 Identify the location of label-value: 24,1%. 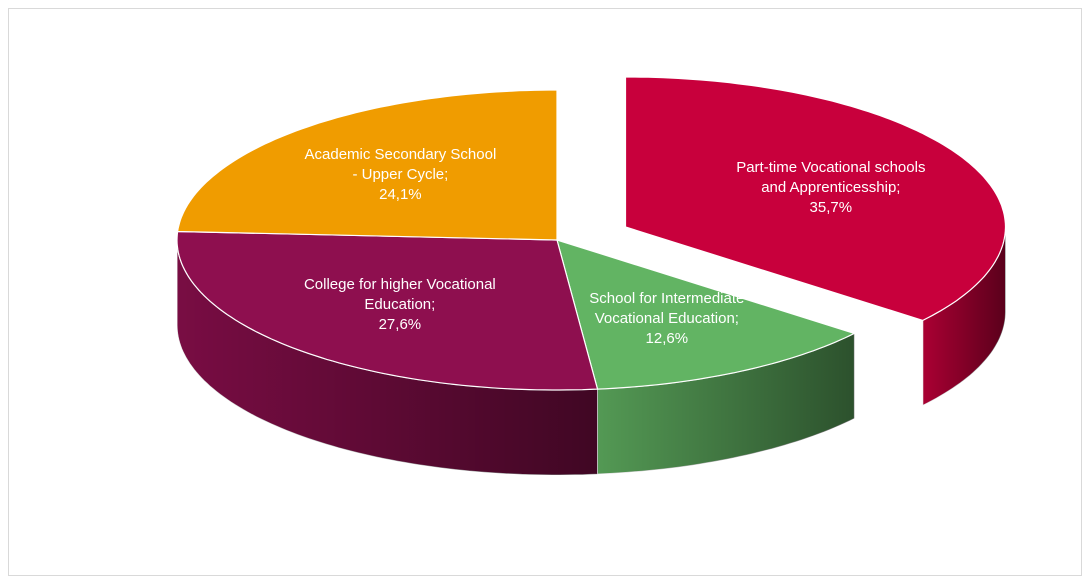
(400, 194).